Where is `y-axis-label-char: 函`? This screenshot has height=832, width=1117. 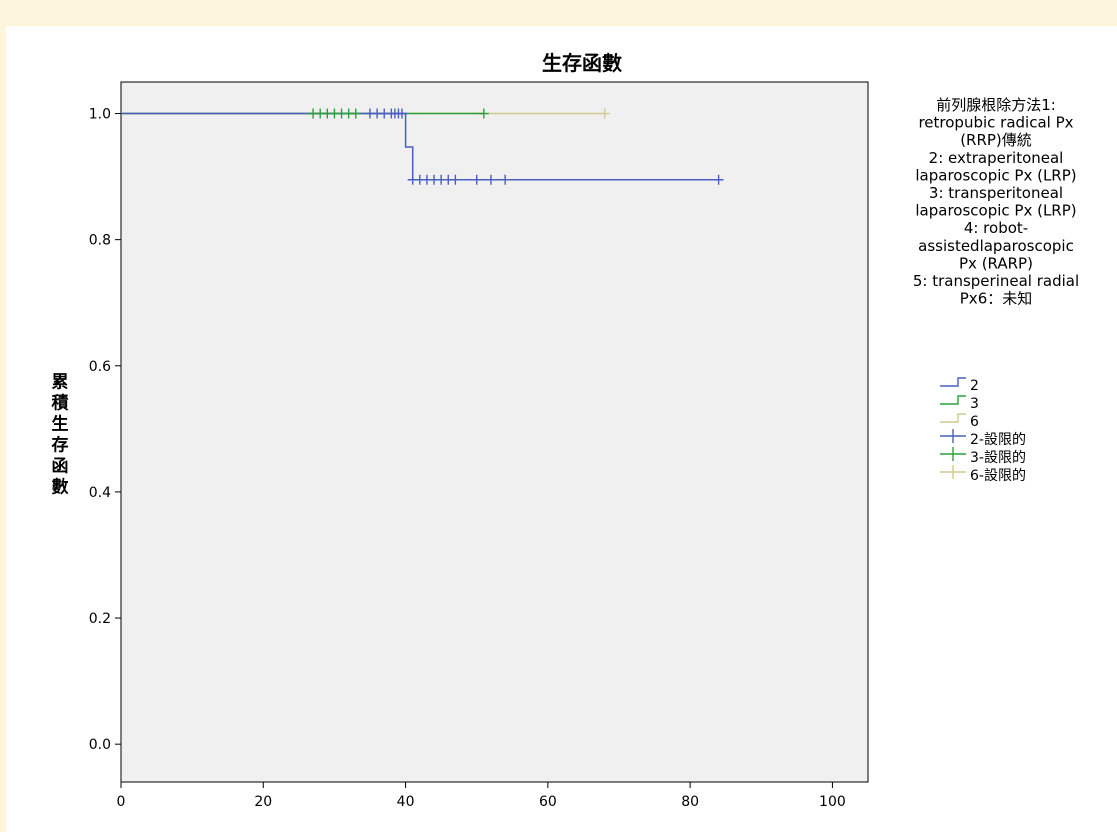
y-axis-label-char: 函 is located at coordinates (60, 467).